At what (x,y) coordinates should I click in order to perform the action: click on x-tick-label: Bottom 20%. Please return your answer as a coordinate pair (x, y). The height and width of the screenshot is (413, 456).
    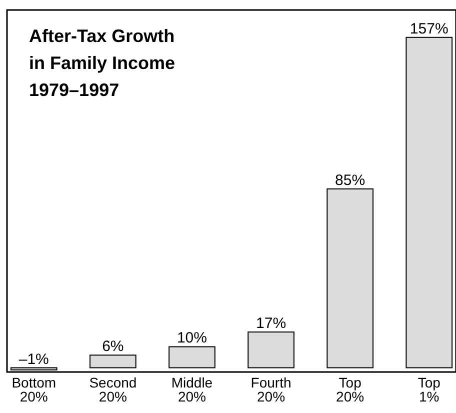
    Looking at the image, I should click on (34, 389).